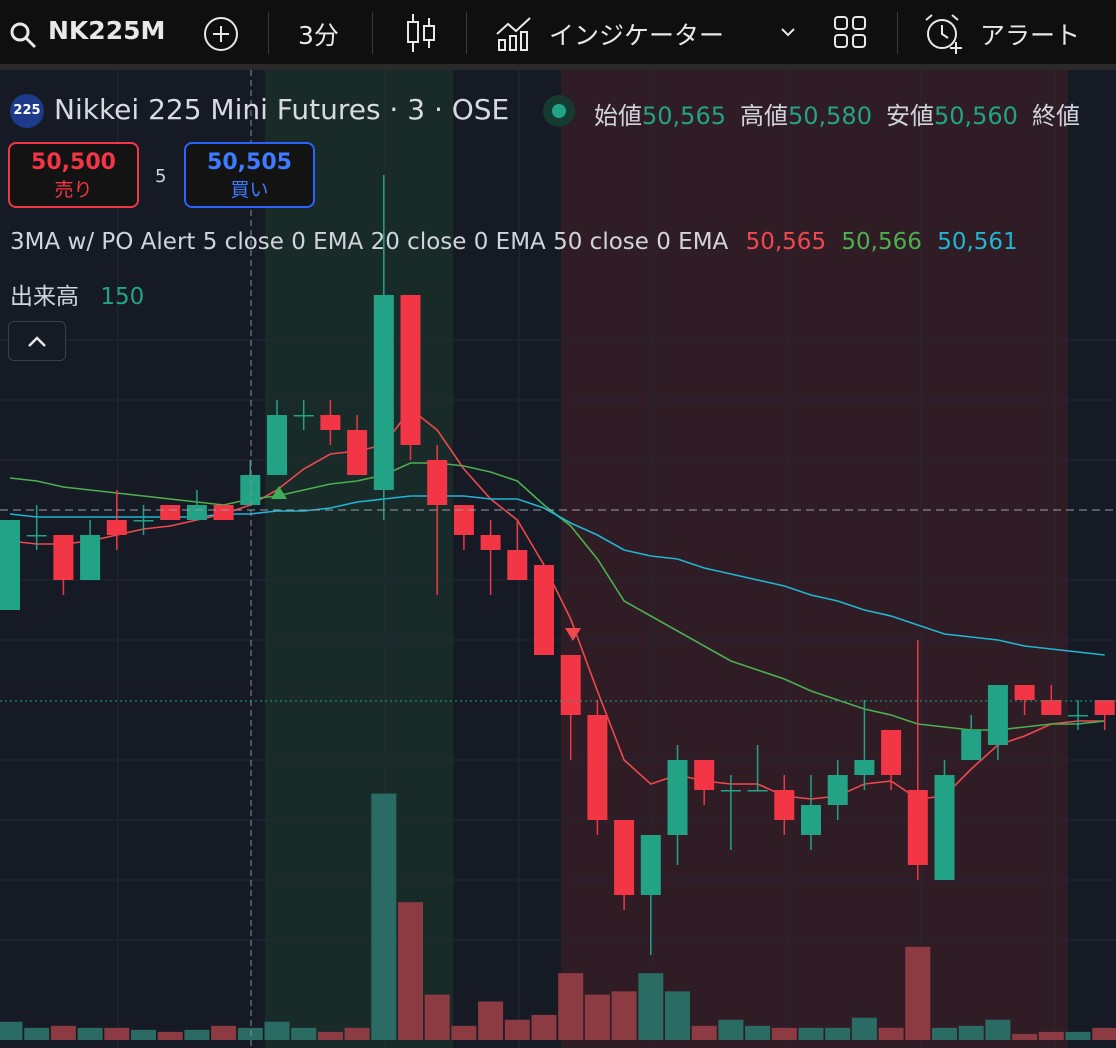 This screenshot has height=1048, width=1116. Describe the element at coordinates (851, 33) in the screenshot. I see `layout-icon` at that location.